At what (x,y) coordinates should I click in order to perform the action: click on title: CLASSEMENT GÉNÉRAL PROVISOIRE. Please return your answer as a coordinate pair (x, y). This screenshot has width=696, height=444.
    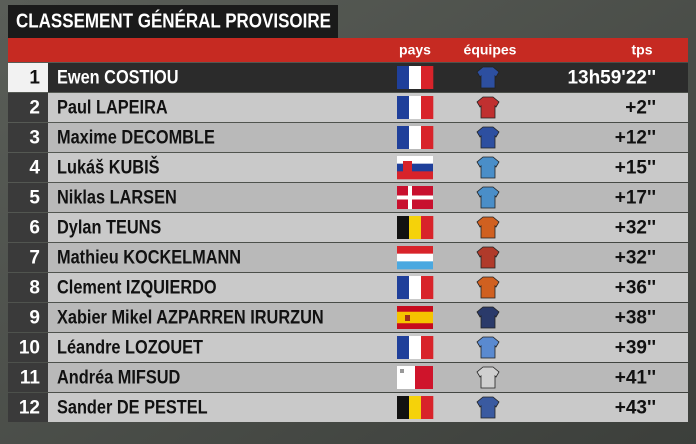
    Looking at the image, I should click on (173, 20).